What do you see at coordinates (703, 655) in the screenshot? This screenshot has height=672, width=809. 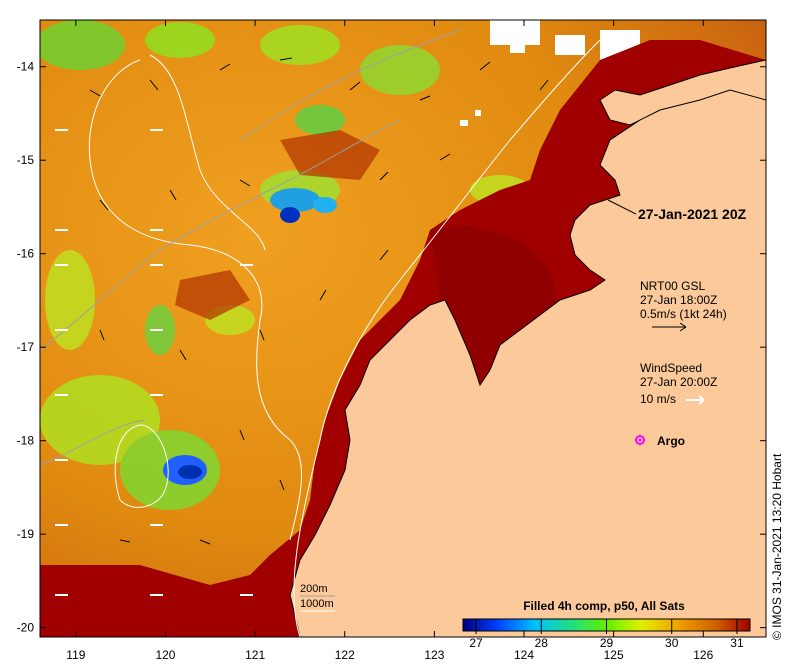 I see `x-tick-label: 126` at bounding box center [703, 655].